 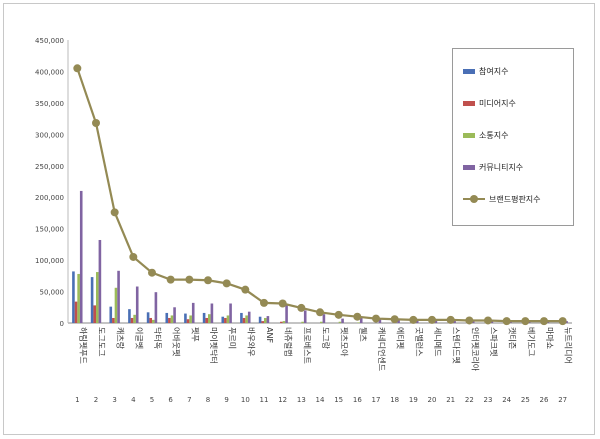 What do you see at coordinates (469, 400) in the screenshot?
I see `x-rank-label: 22` at bounding box center [469, 400].